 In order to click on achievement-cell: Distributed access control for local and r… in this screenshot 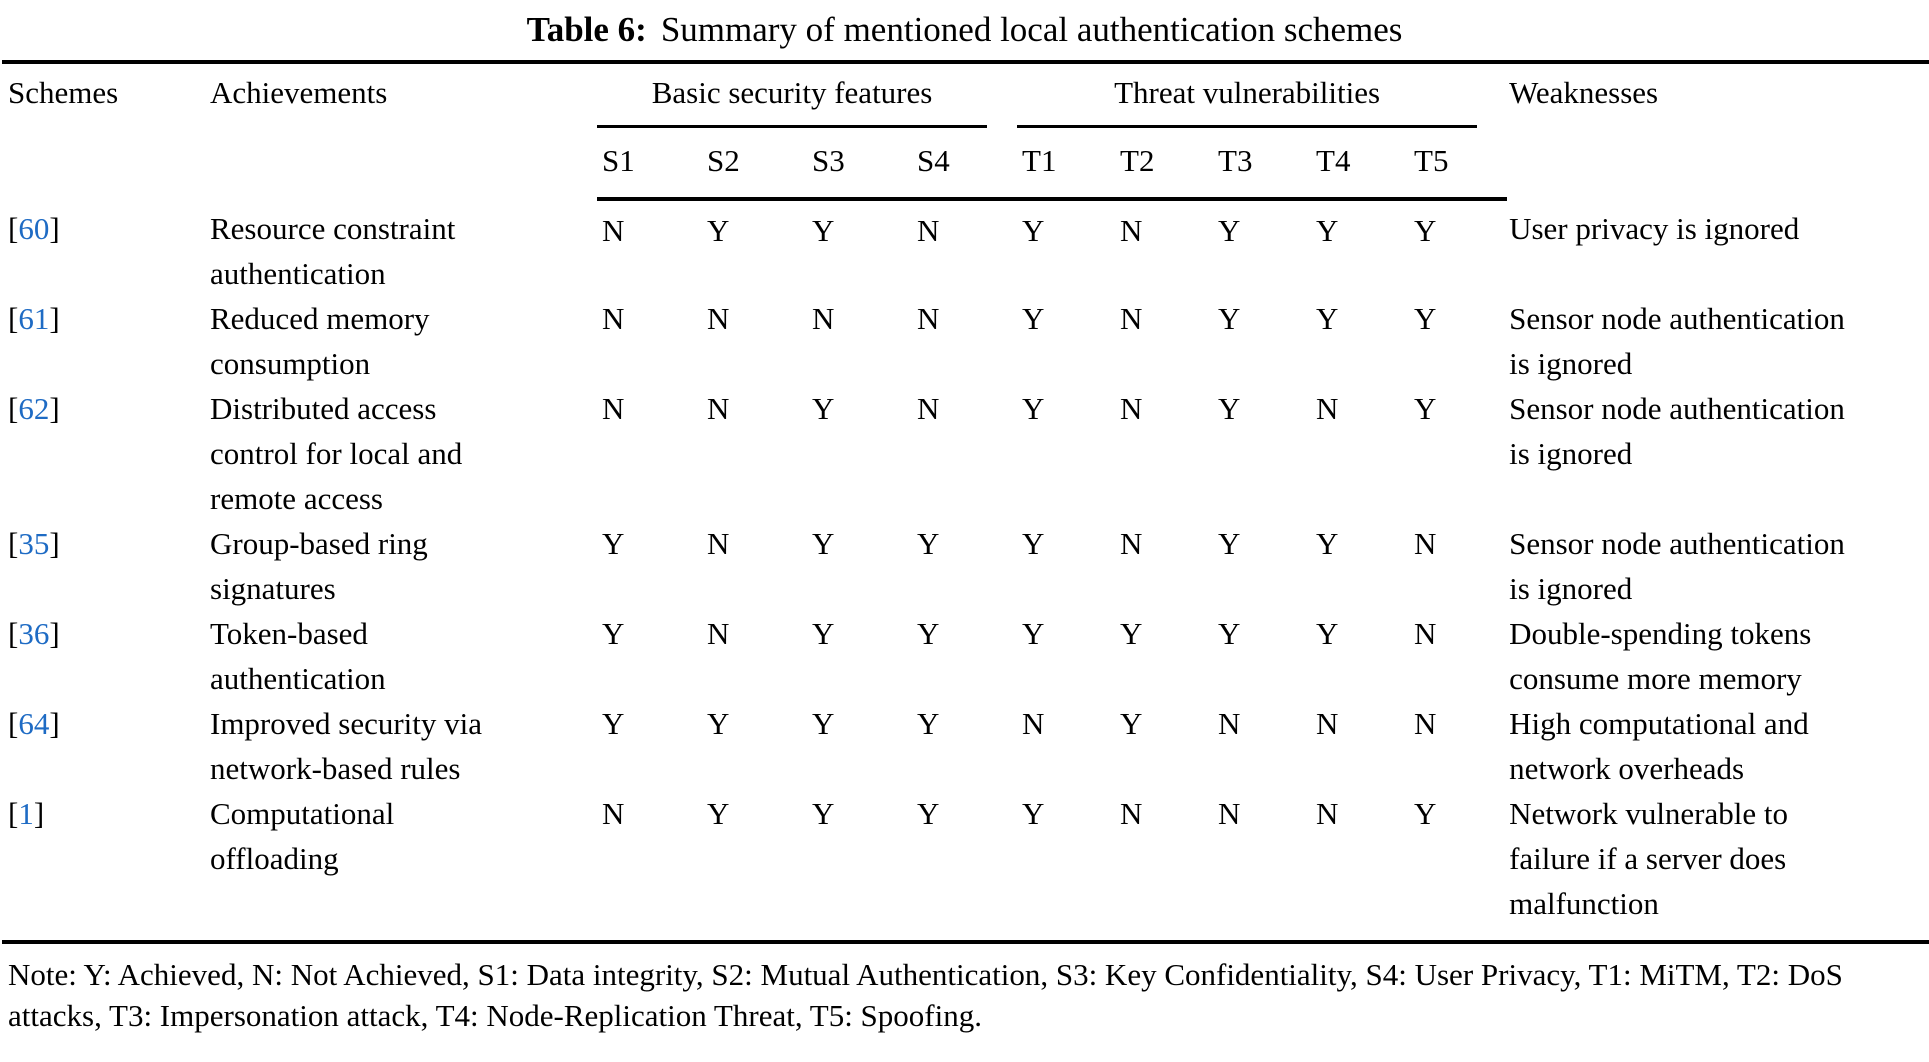, I will do `click(399, 453)`.